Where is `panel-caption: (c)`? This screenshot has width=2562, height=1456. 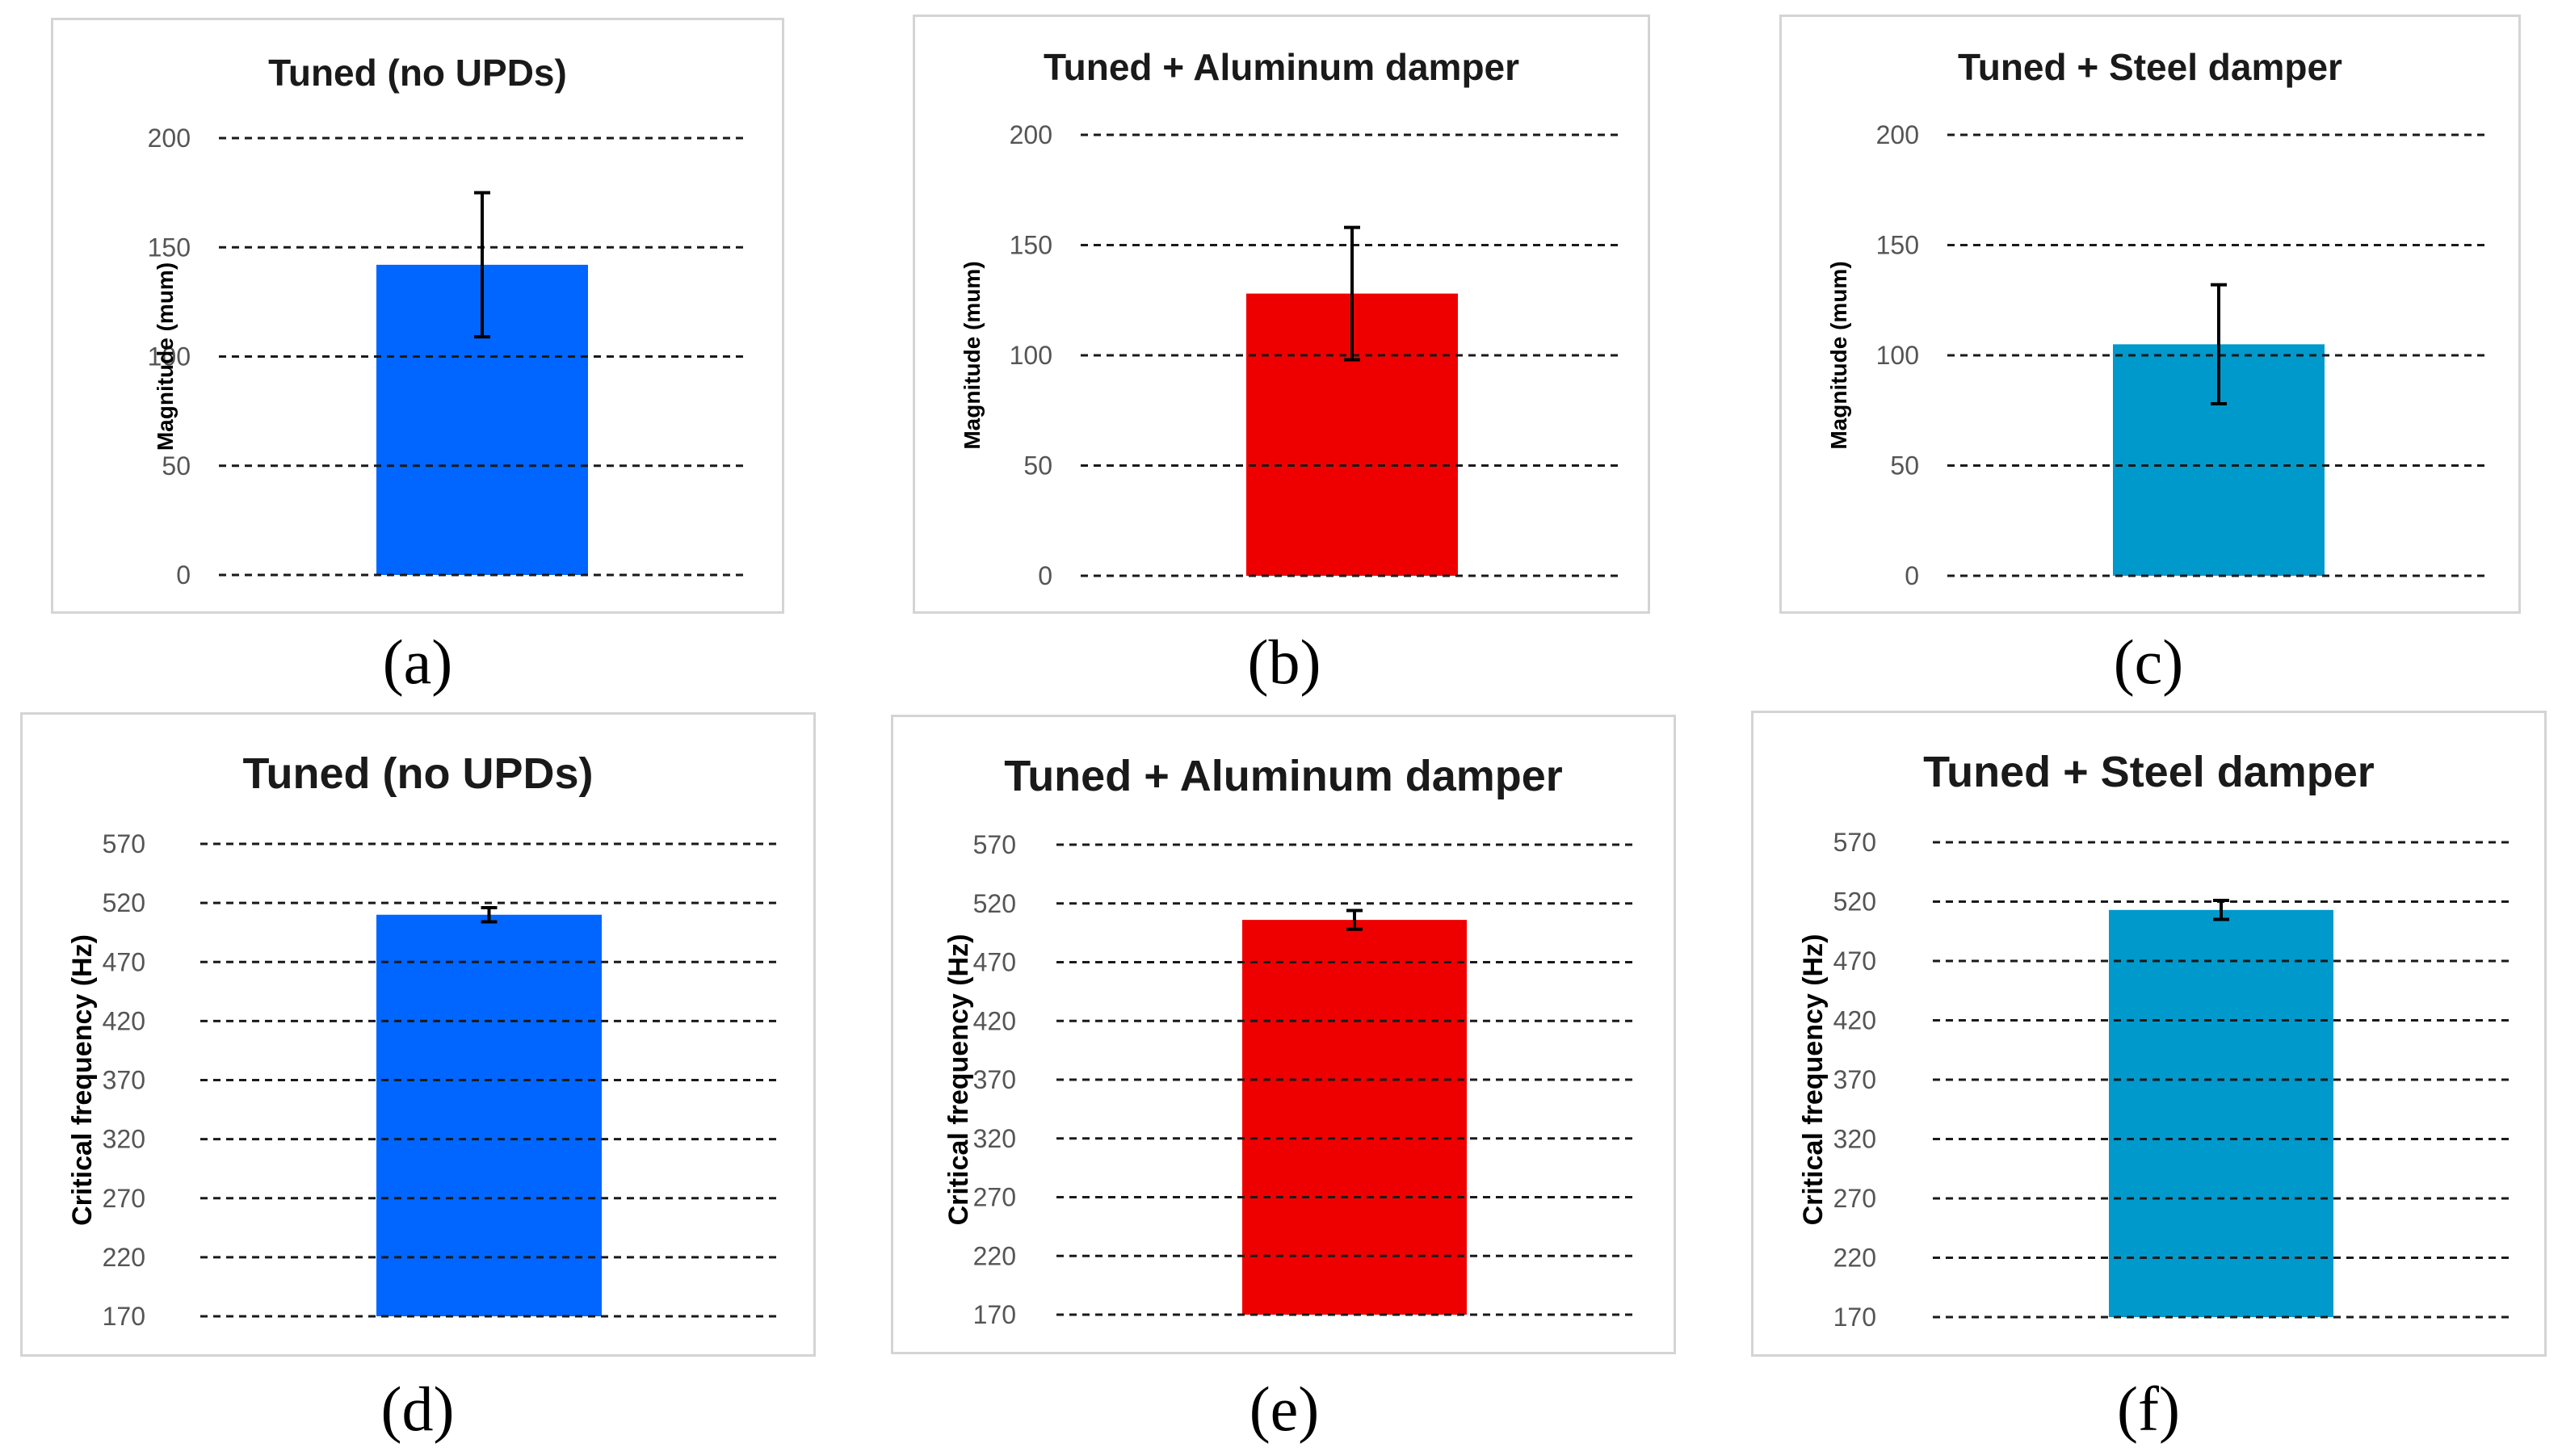
panel-caption: (c) is located at coordinates (2148, 662).